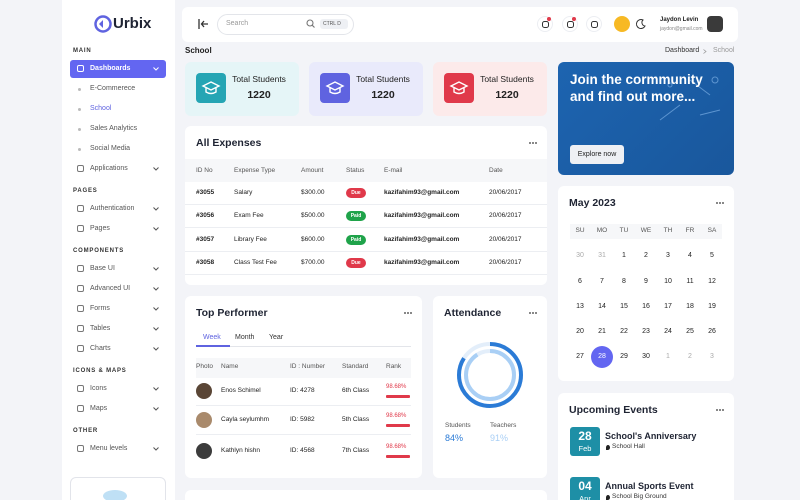 This screenshot has height=500, width=800. What do you see at coordinates (490, 387) in the screenshot?
I see `card` at bounding box center [490, 387].